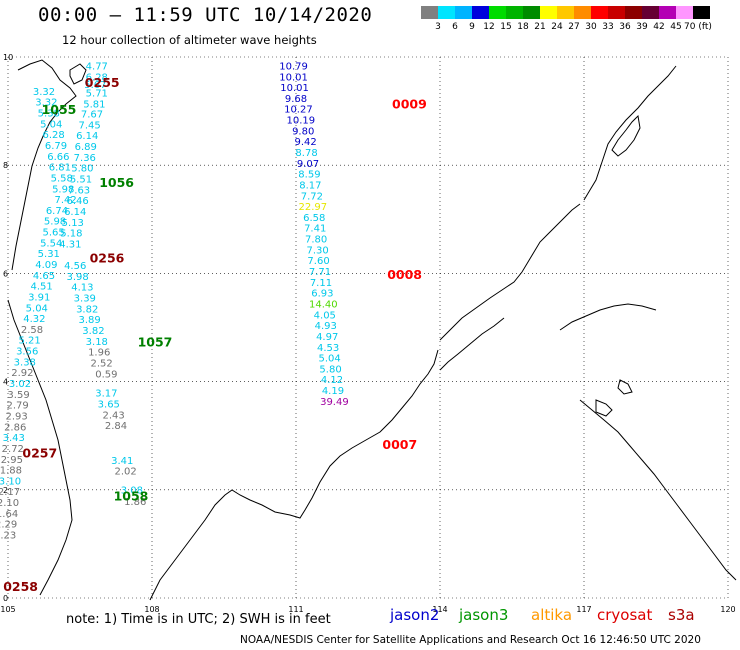  What do you see at coordinates (116, 182) in the screenshot?
I see `pass-time-label: 1056` at bounding box center [116, 182].